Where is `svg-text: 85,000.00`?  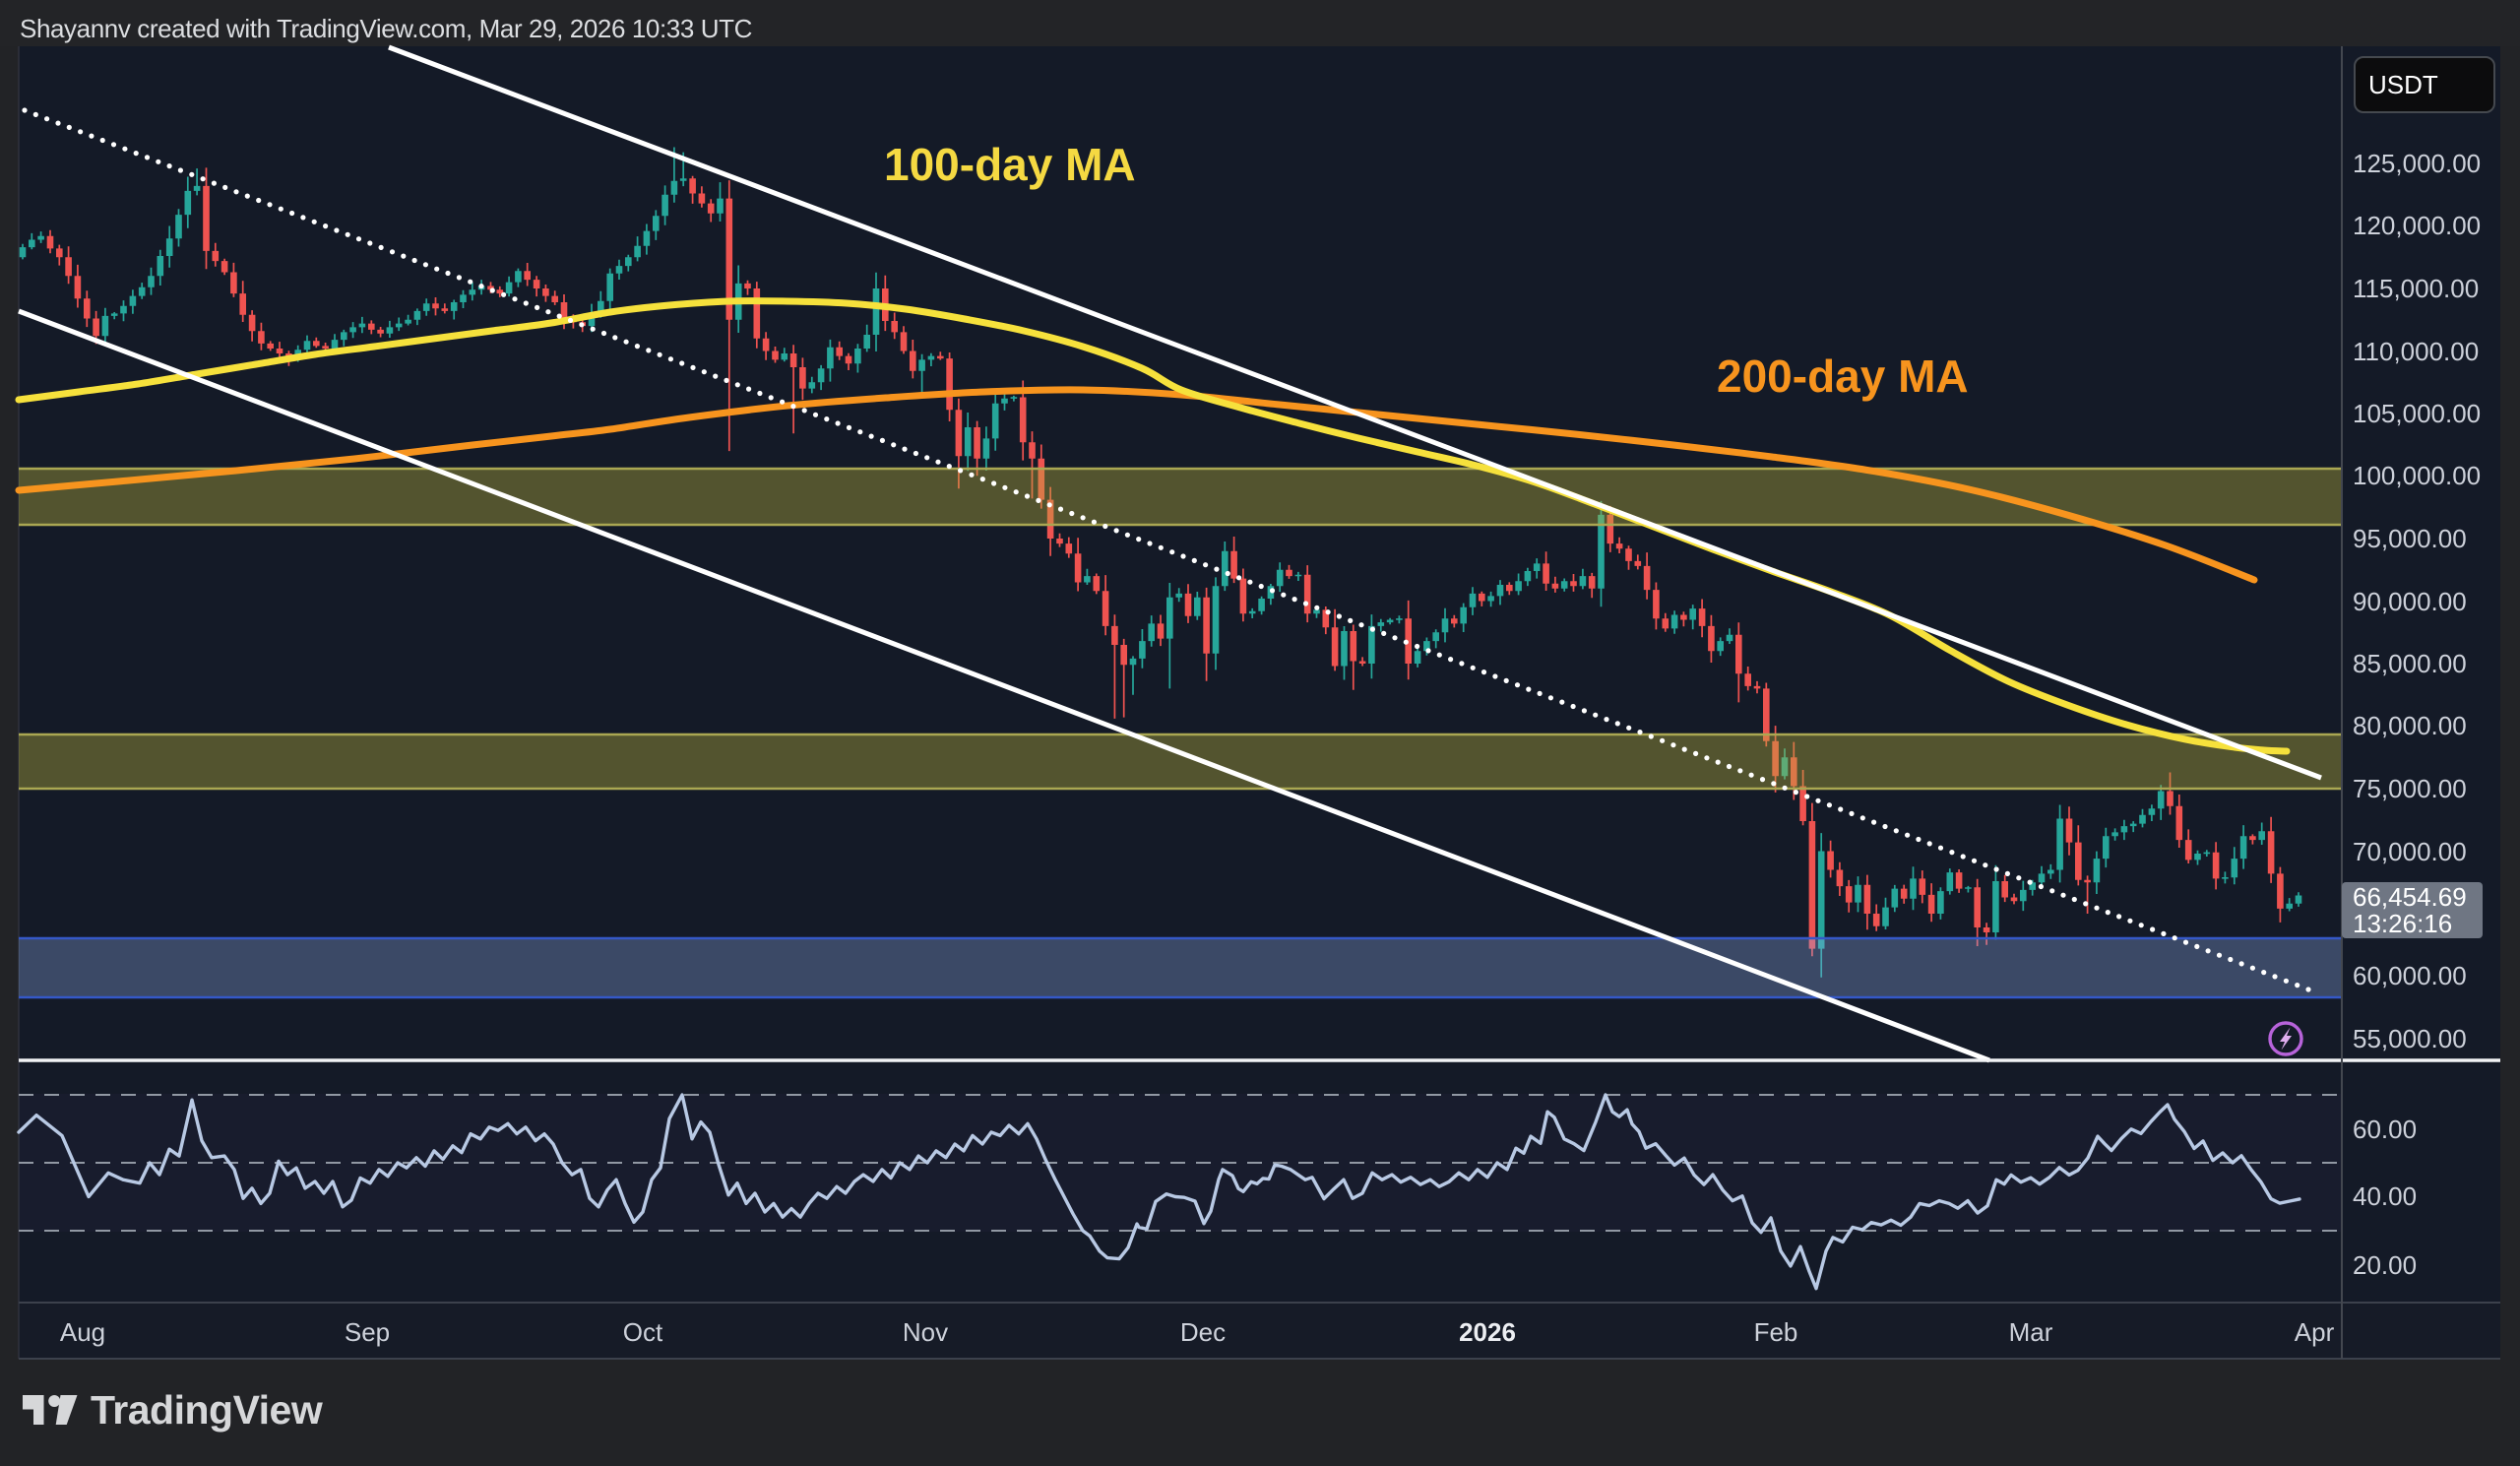
svg-text: 85,000.00 is located at coordinates (2410, 664).